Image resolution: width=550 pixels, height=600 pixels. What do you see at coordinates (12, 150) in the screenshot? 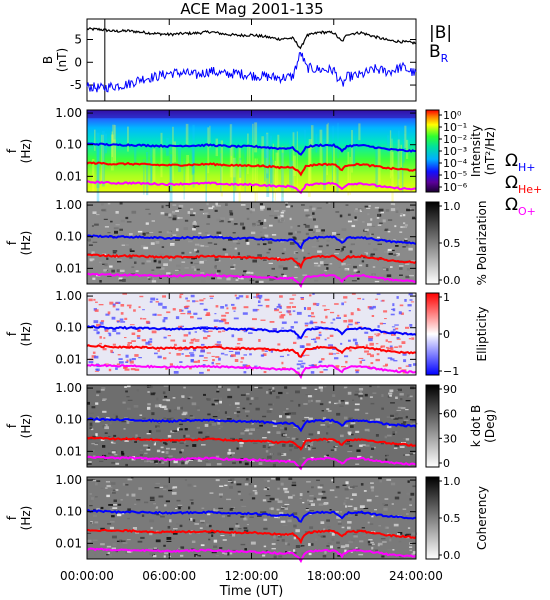
I see `y-axis-label: f` at bounding box center [12, 150].